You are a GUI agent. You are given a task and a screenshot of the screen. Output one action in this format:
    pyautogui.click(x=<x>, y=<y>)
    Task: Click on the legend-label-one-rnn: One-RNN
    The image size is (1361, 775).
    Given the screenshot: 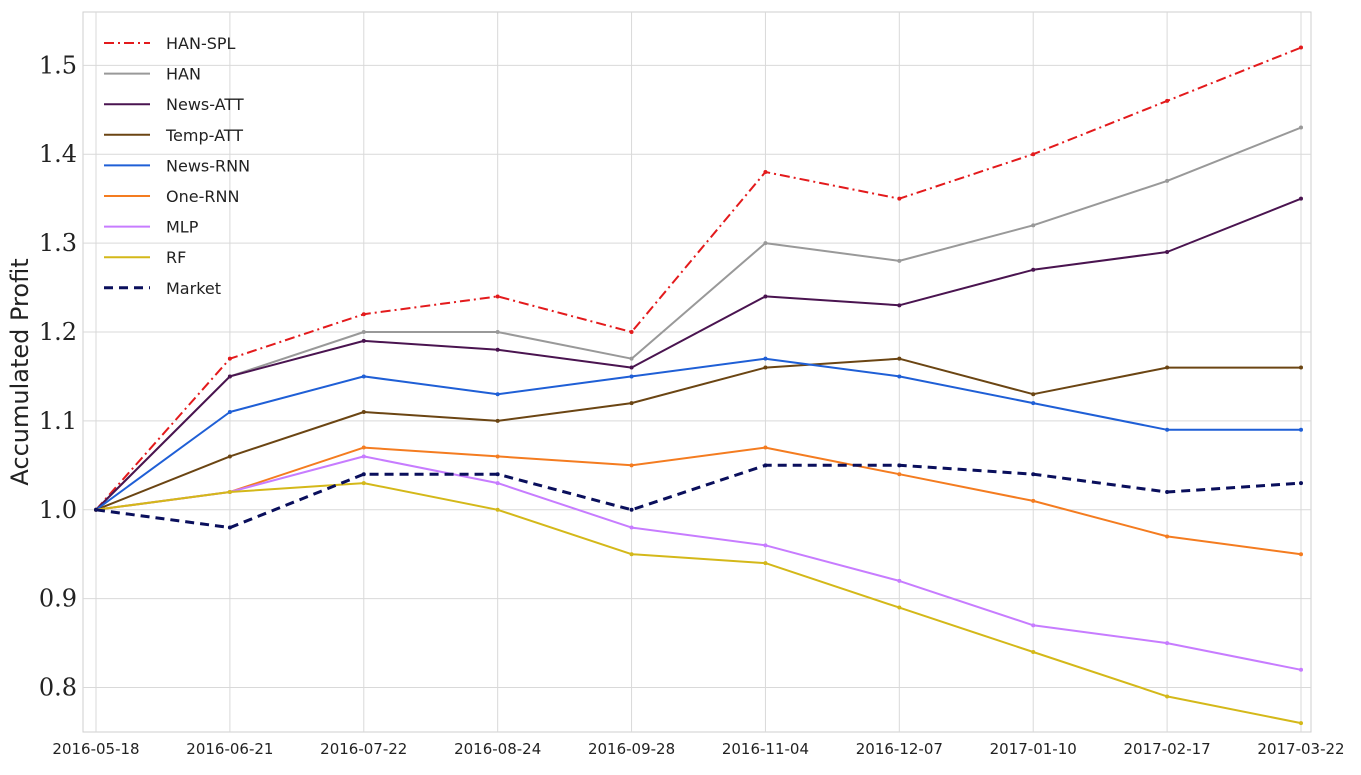 What is the action you would take?
    pyautogui.click(x=202, y=196)
    